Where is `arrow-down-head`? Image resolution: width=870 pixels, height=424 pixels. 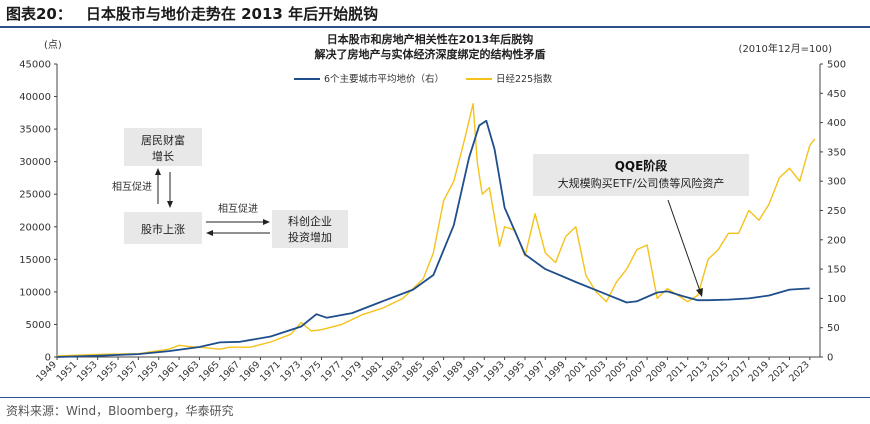 arrow-down-head is located at coordinates (170, 204).